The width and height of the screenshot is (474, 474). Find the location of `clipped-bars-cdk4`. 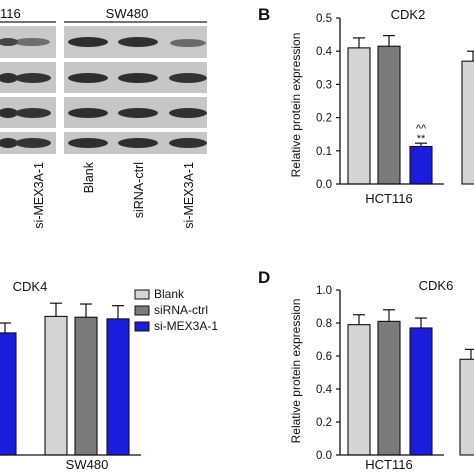

clipped-bars-cdk4 is located at coordinates (8, 389).